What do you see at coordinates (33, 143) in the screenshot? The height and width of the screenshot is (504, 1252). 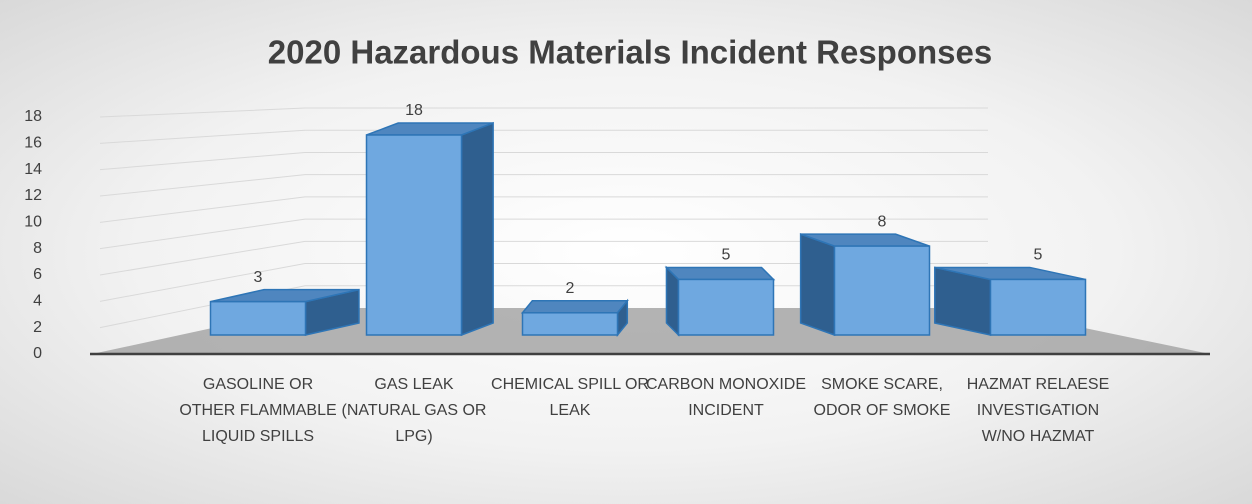 I see `y-tick-label: 16` at bounding box center [33, 143].